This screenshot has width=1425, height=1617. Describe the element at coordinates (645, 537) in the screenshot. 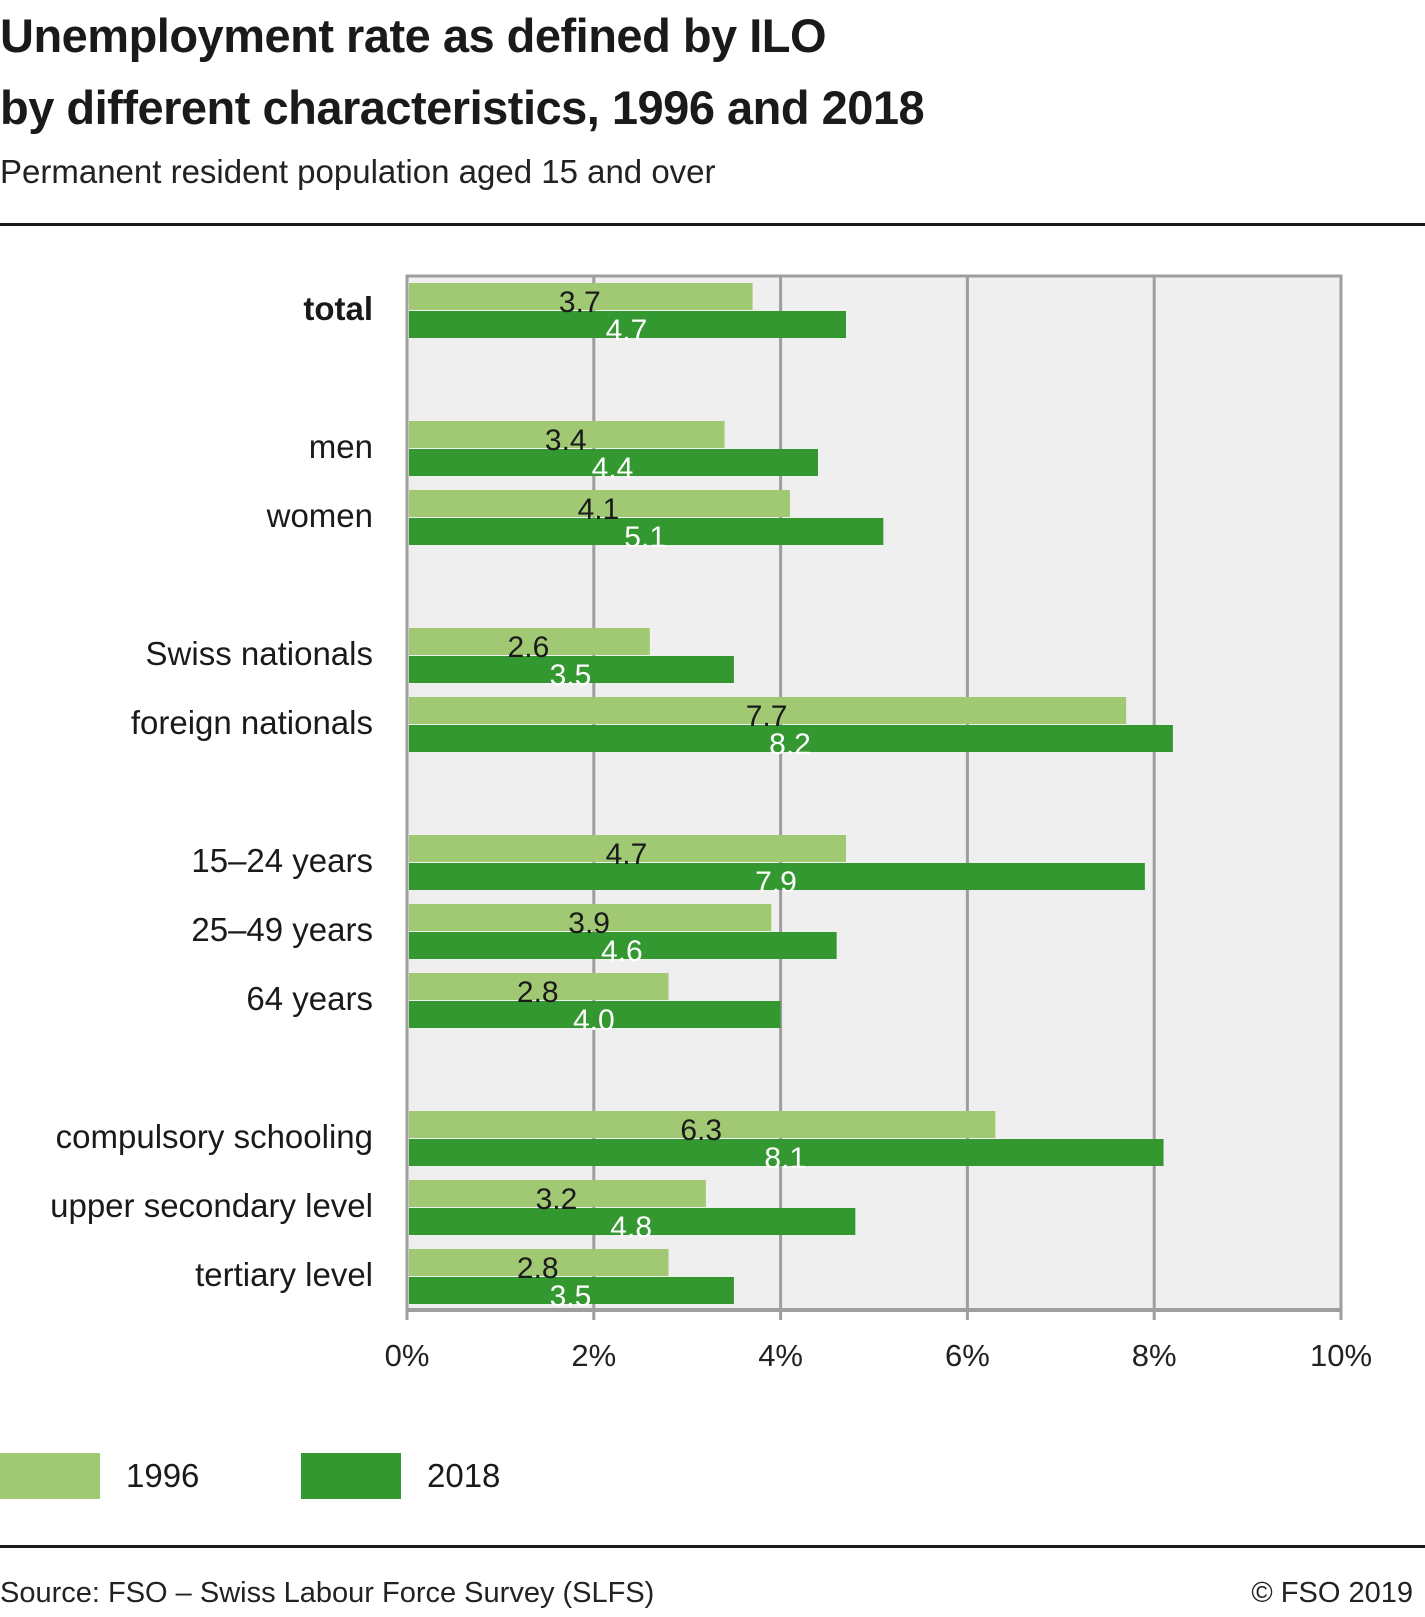

I see `value-label-2018-2: 5.1` at that location.